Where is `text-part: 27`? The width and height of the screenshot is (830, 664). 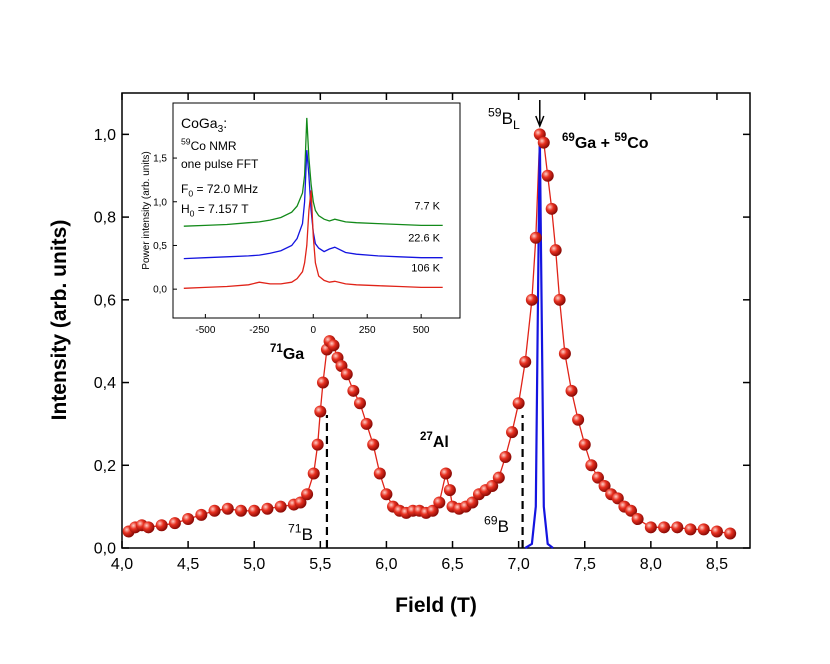 text-part: 27 is located at coordinates (426, 437).